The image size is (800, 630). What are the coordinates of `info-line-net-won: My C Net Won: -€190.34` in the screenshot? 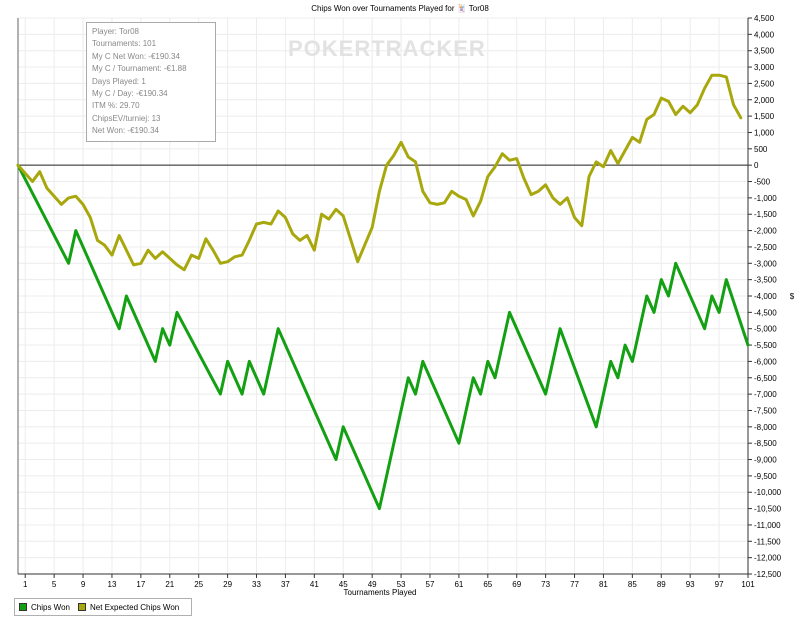 It's located at (136, 56).